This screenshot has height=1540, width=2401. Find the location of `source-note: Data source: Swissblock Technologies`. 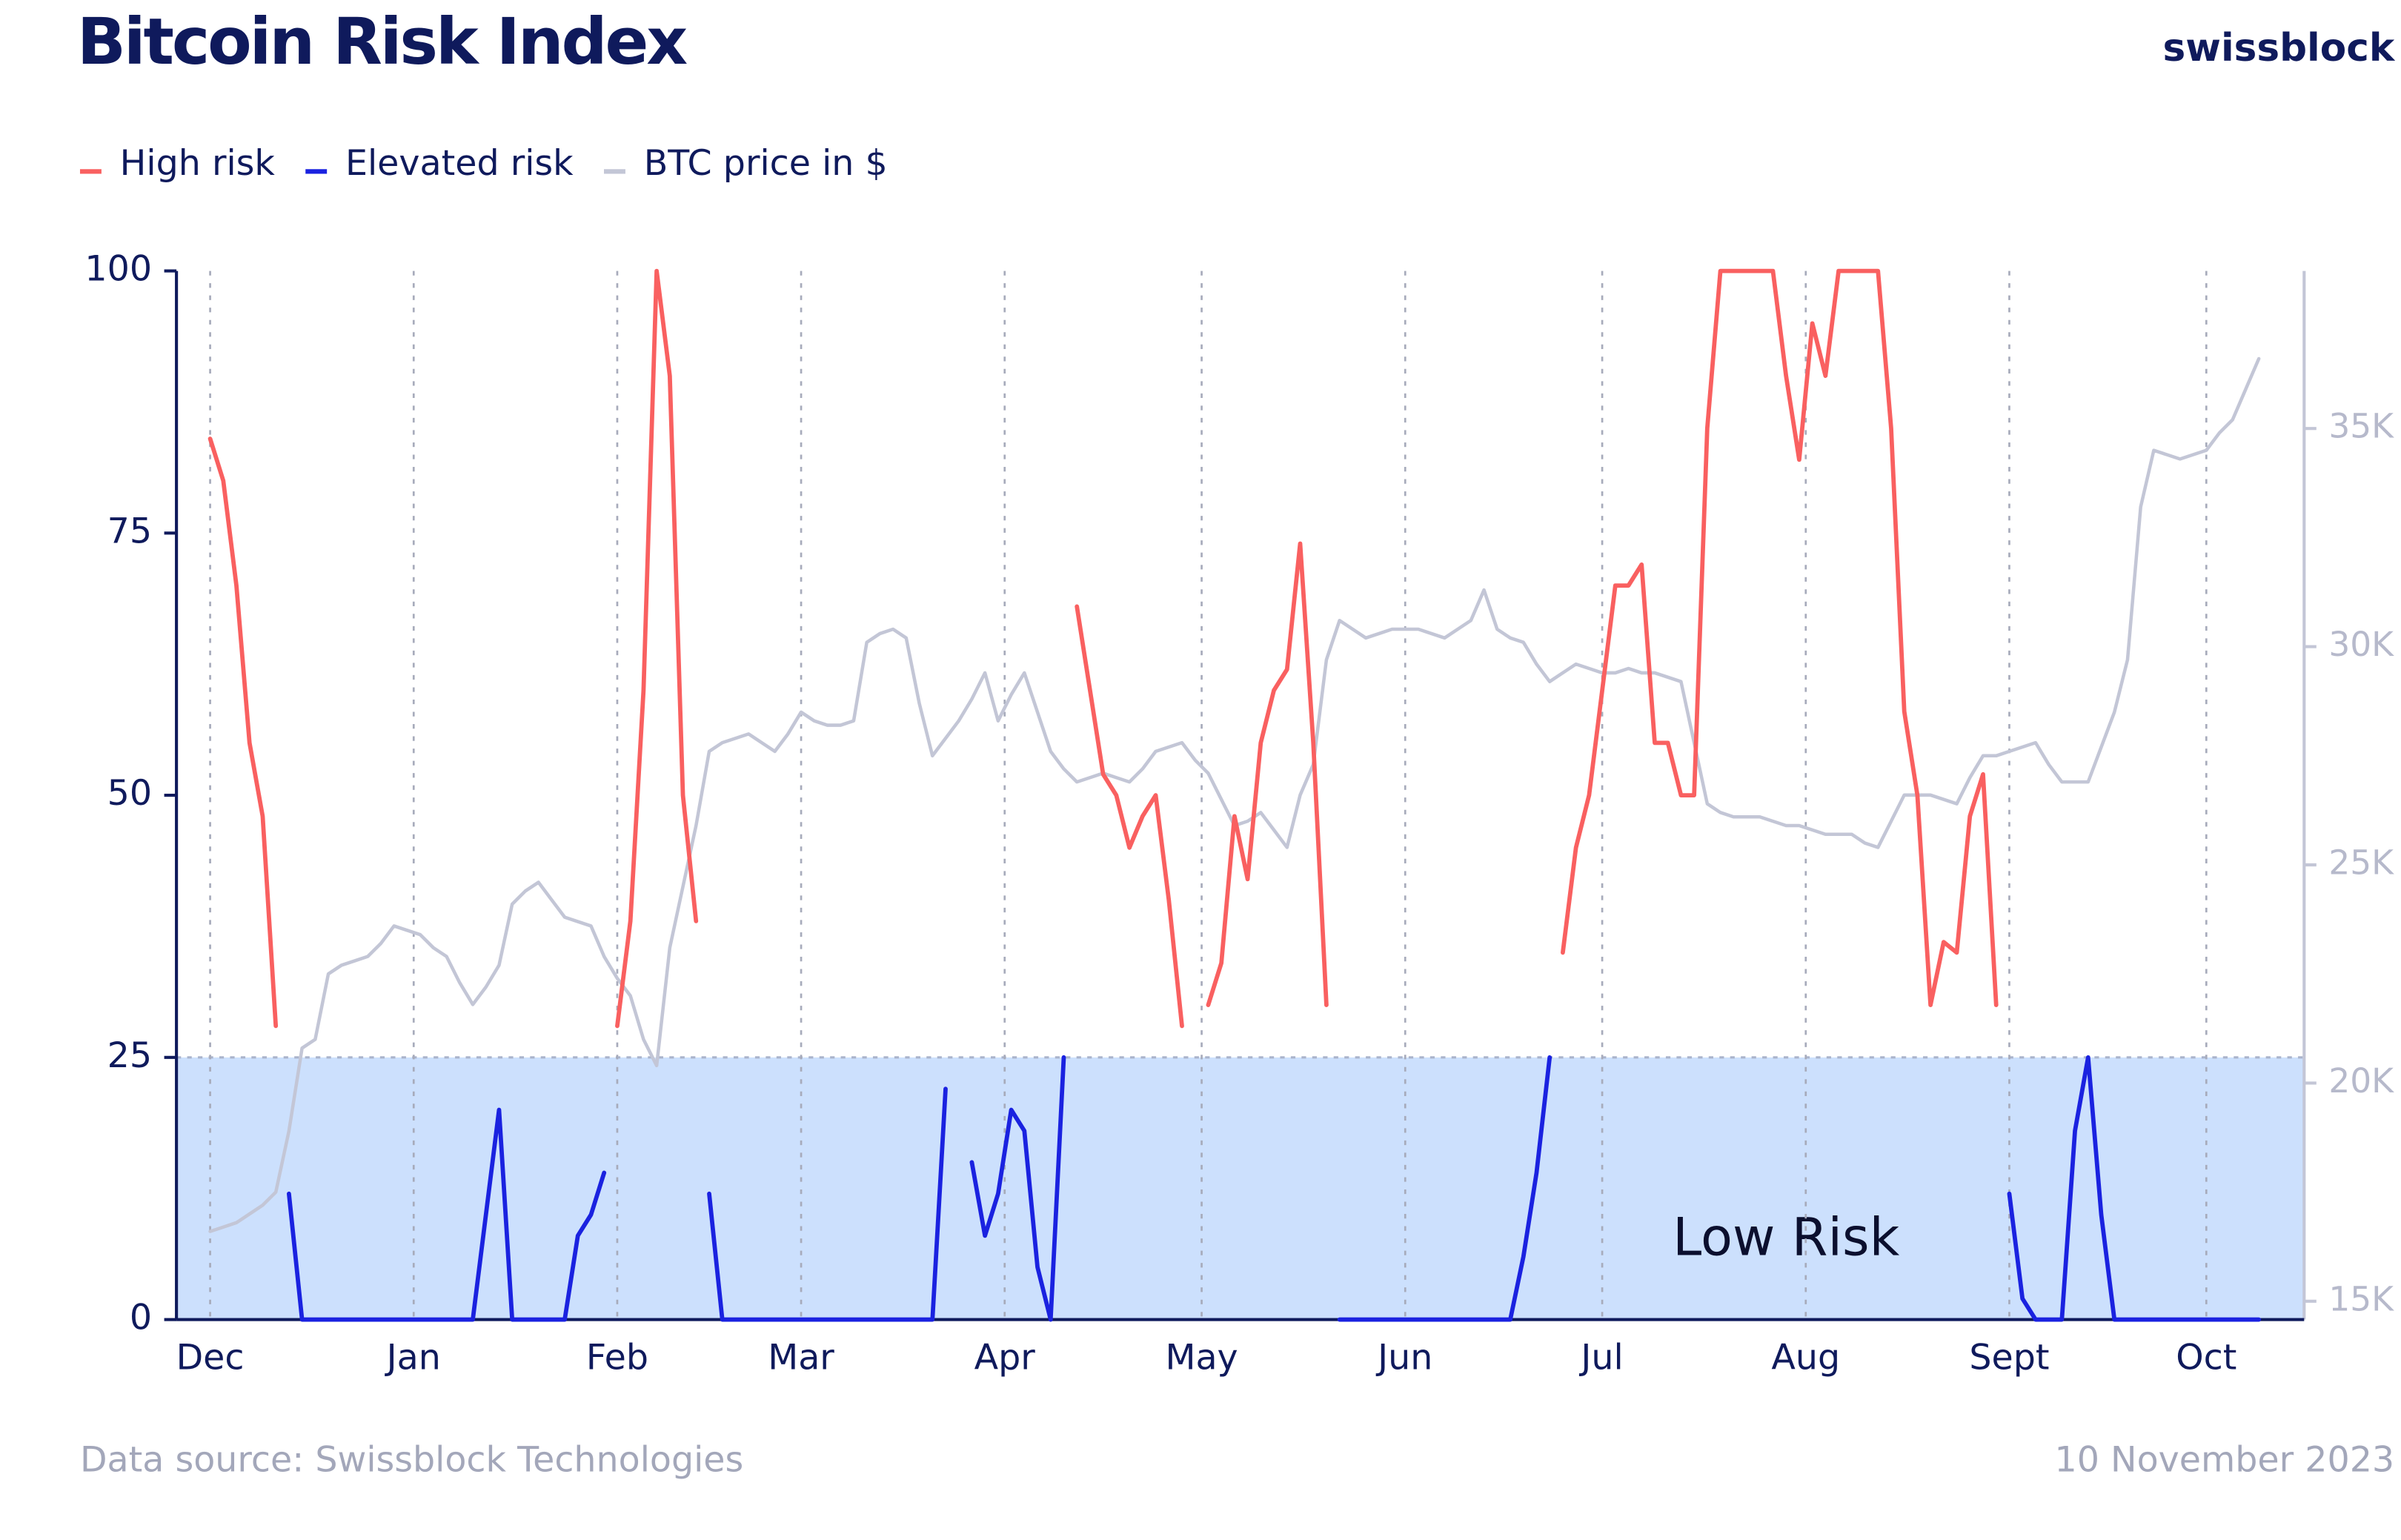

source-note: Data source: Swissblock Technologies is located at coordinates (411, 1460).